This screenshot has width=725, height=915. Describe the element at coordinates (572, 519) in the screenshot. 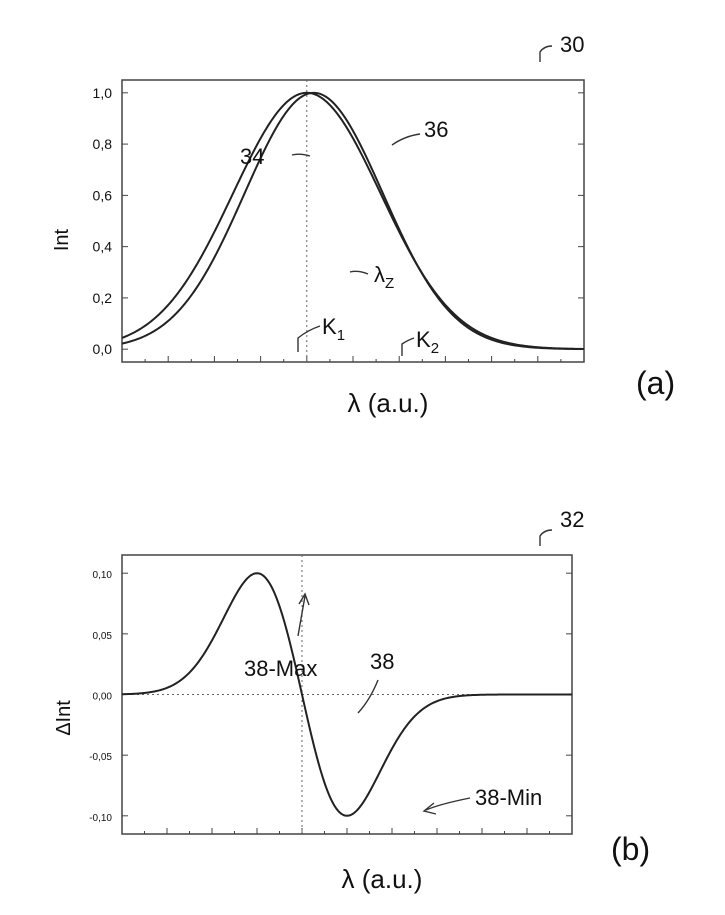

I see `figure-ref-32: 32` at that location.